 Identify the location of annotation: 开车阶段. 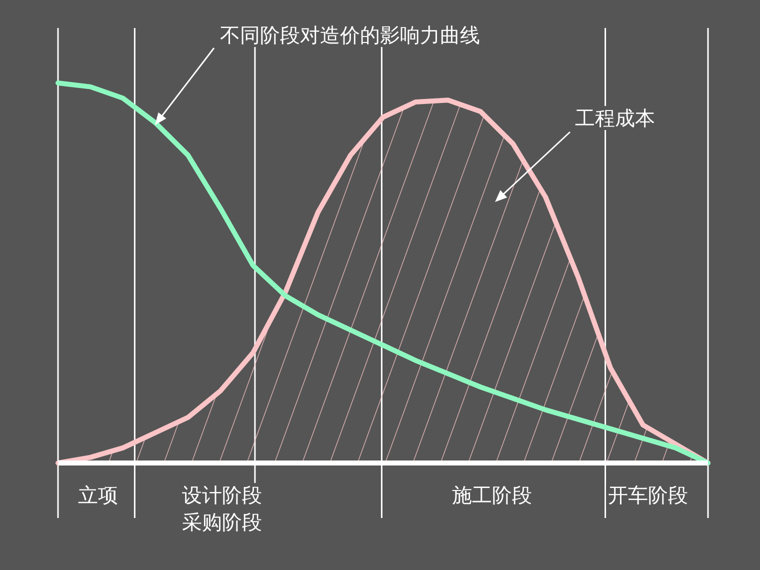
(648, 495).